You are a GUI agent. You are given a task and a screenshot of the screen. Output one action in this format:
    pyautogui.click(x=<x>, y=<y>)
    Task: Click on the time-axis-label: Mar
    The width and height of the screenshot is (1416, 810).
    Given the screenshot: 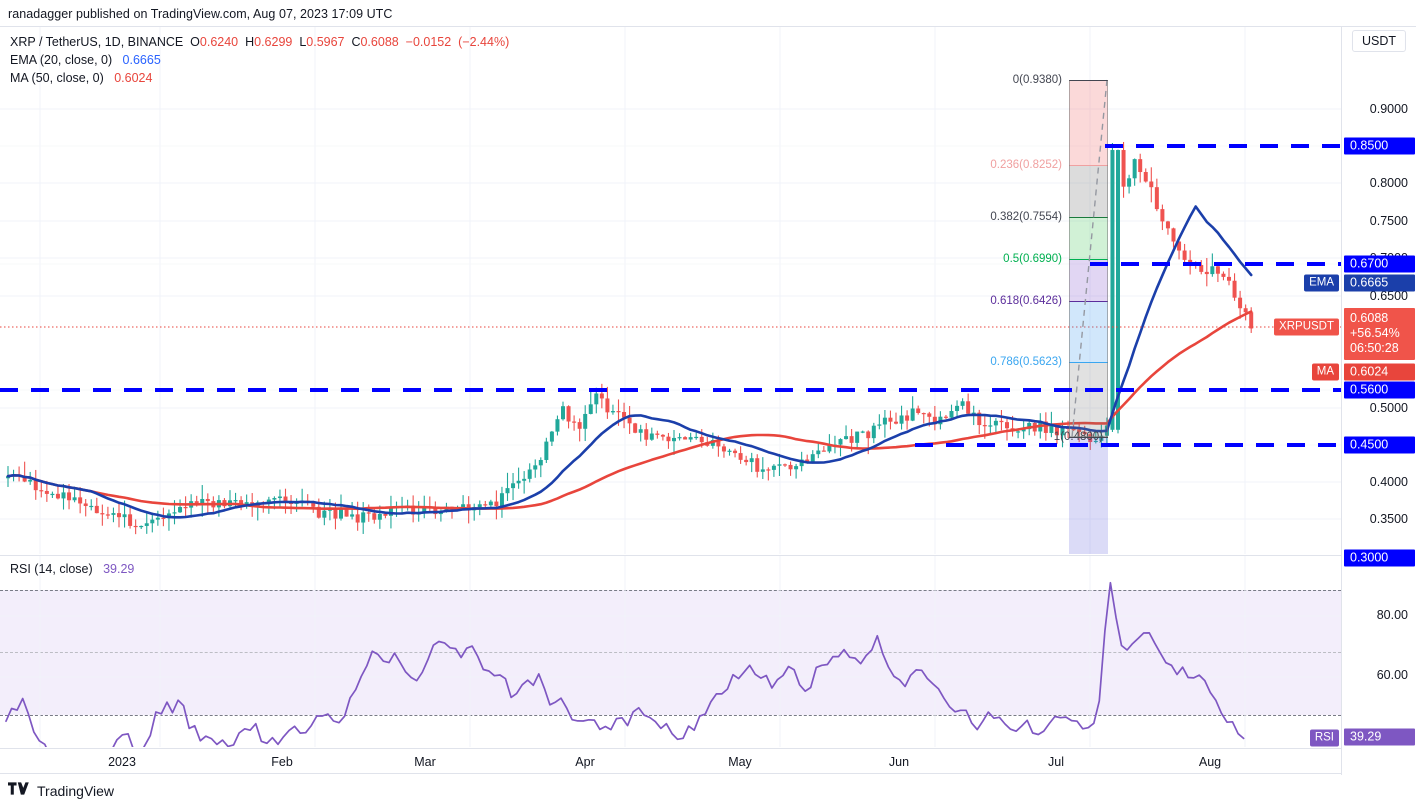 What is the action you would take?
    pyautogui.click(x=425, y=762)
    